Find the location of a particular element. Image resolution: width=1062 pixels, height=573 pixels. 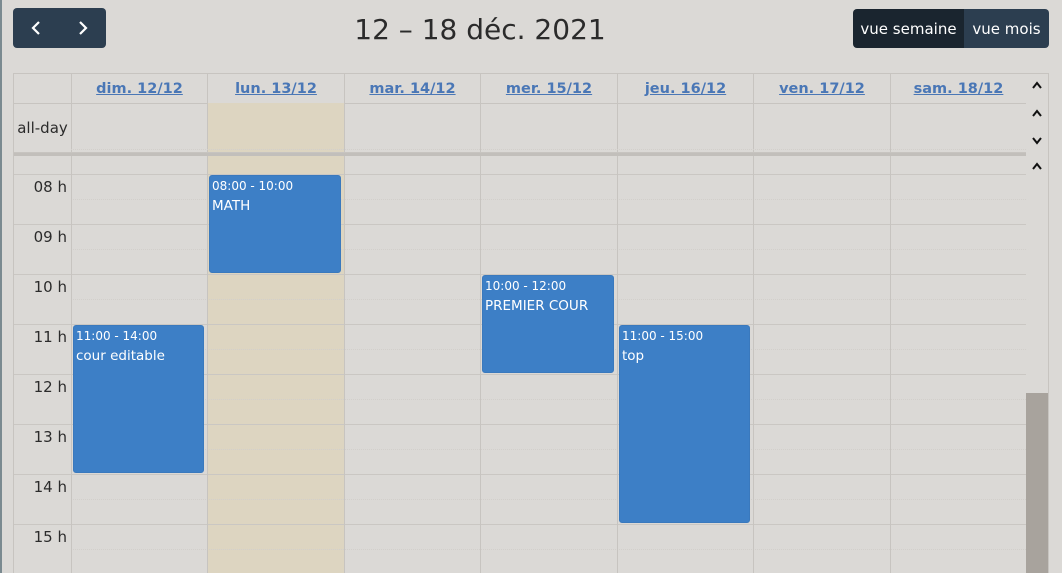

all-day-row: all-day is located at coordinates (520, 128).